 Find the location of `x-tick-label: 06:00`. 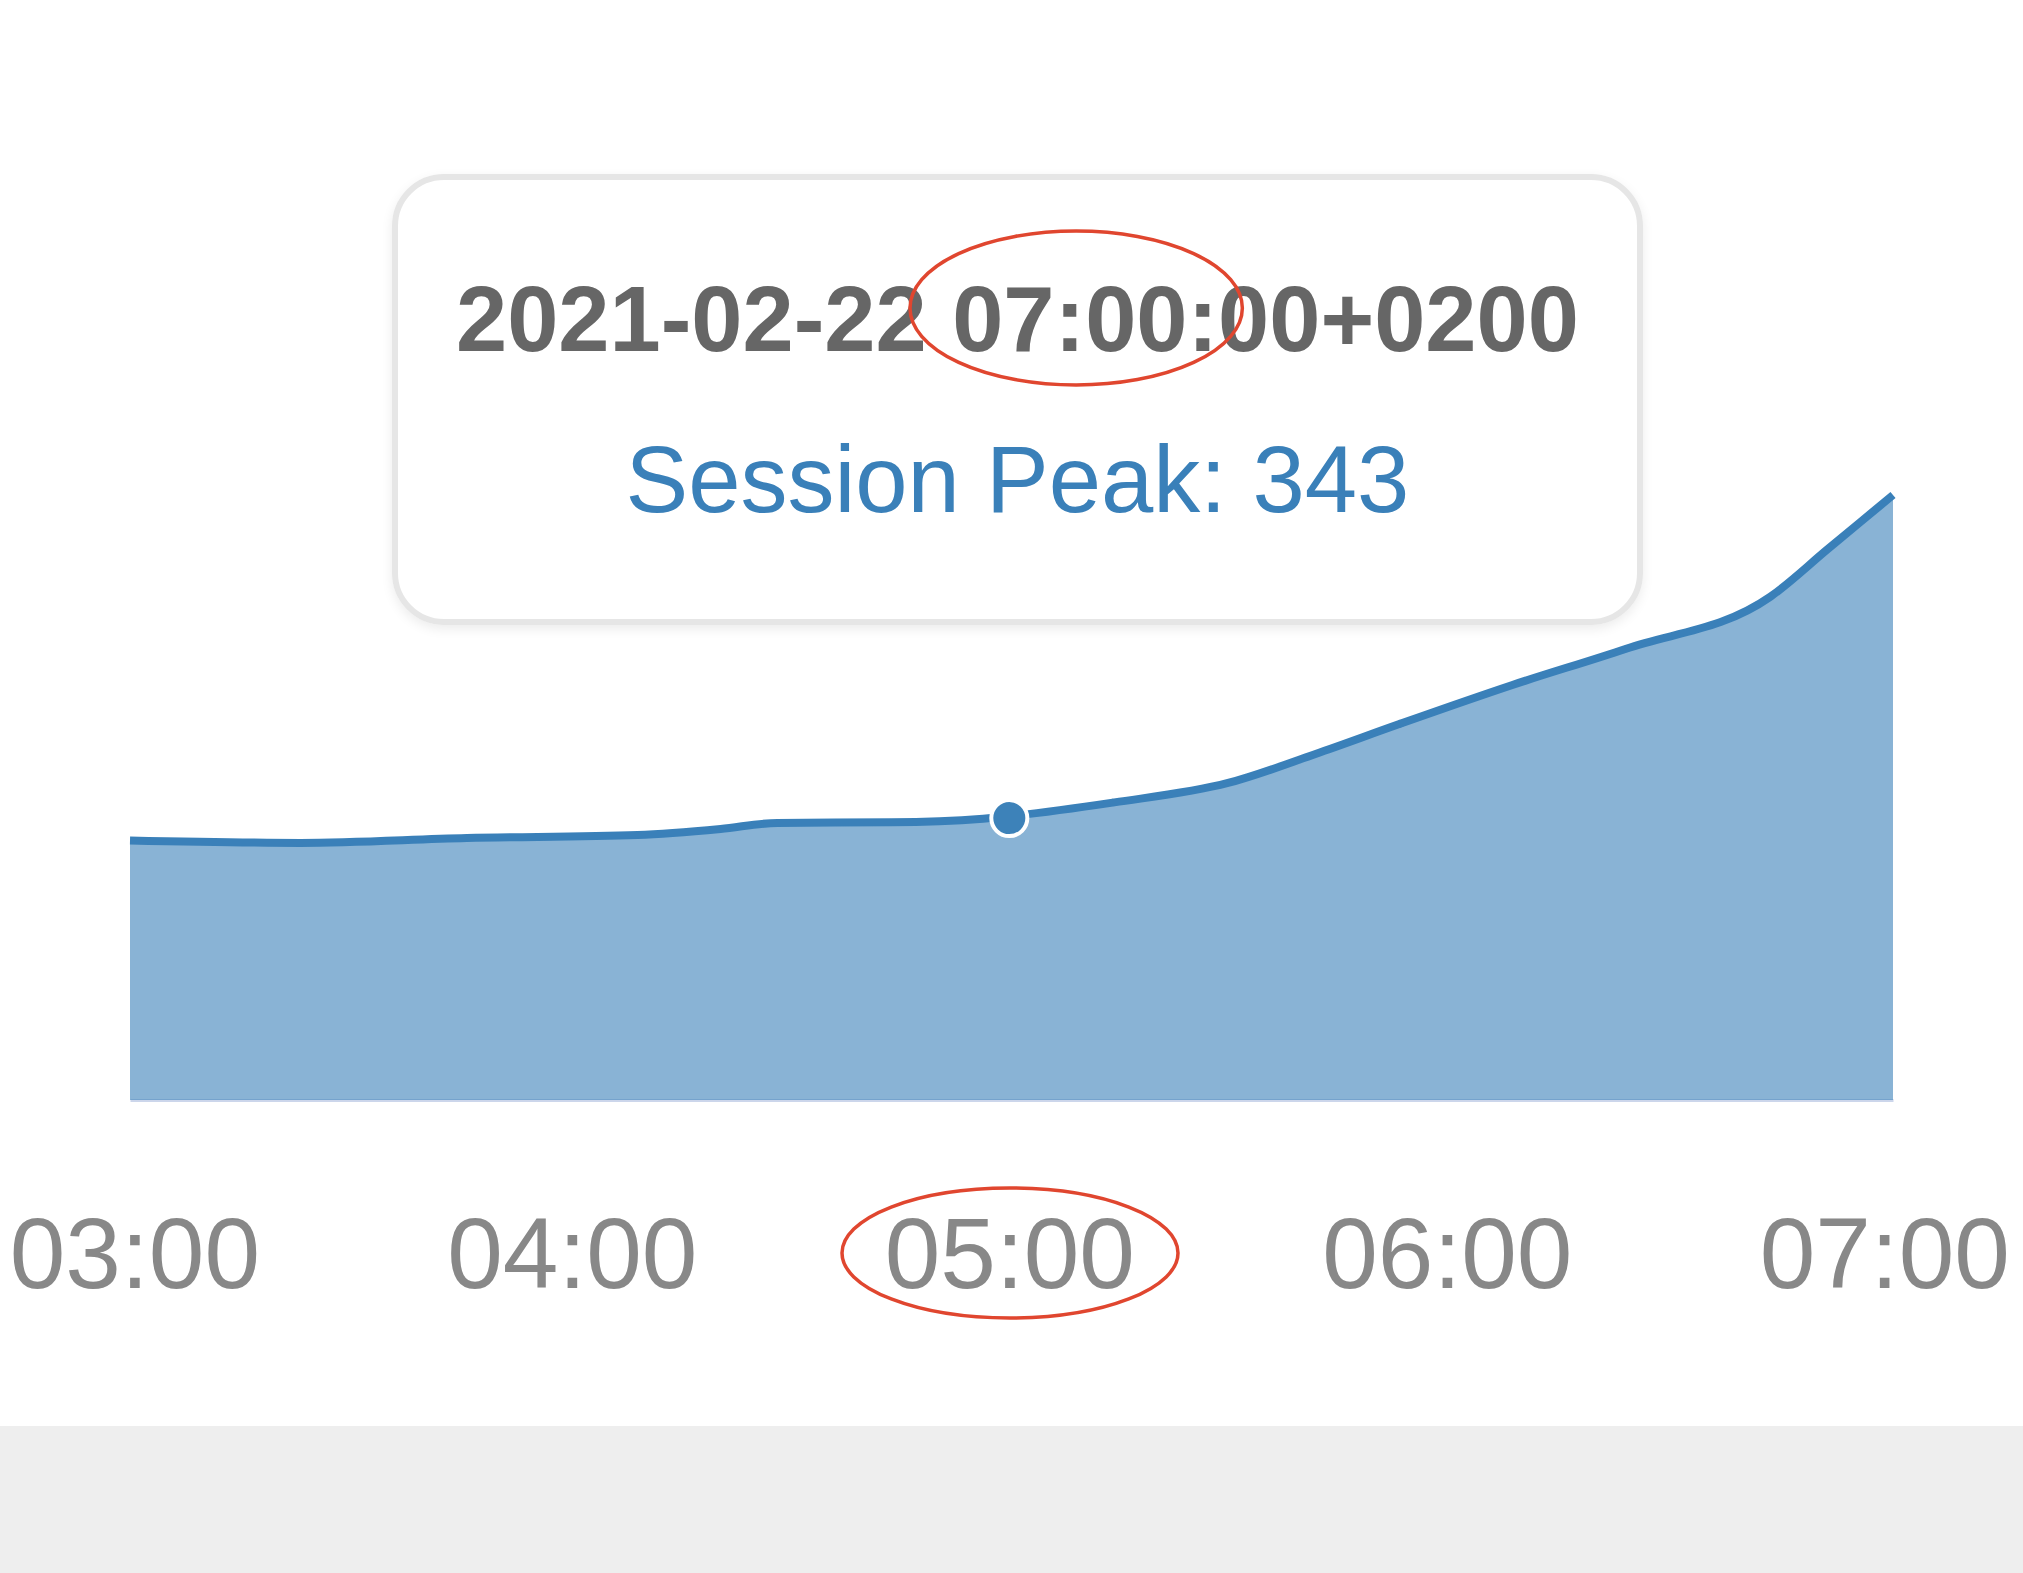

x-tick-label: 06:00 is located at coordinates (1447, 1252).